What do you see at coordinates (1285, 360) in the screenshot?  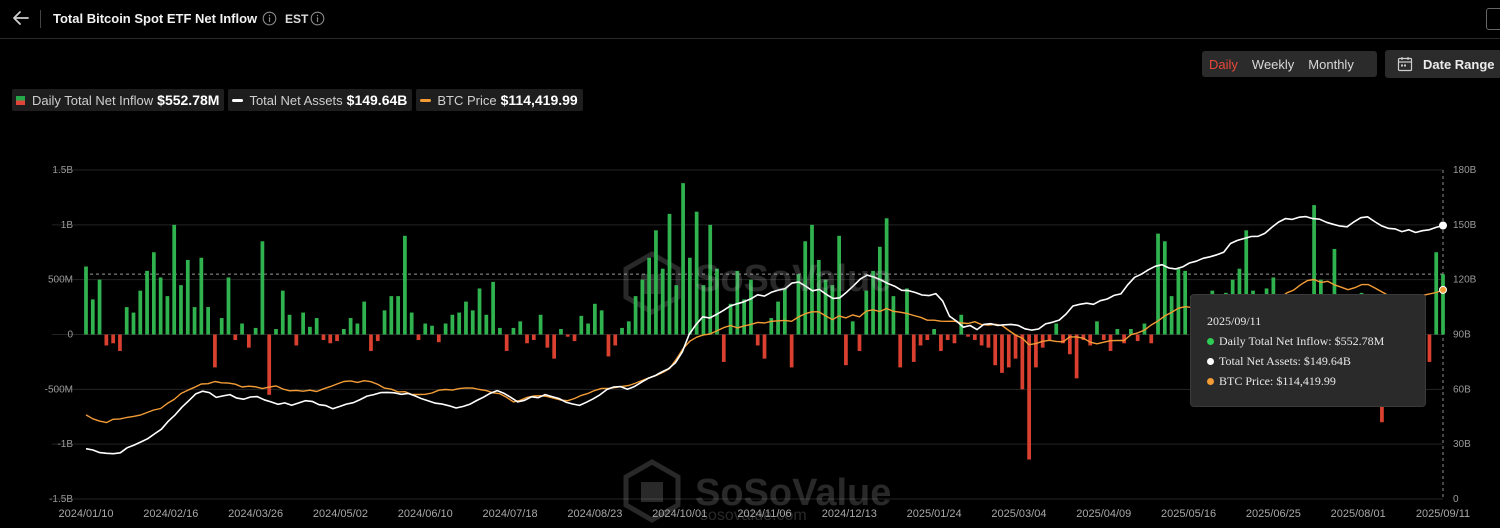 I see `tooltip-assets: Total Net Assets: $149.64B` at bounding box center [1285, 360].